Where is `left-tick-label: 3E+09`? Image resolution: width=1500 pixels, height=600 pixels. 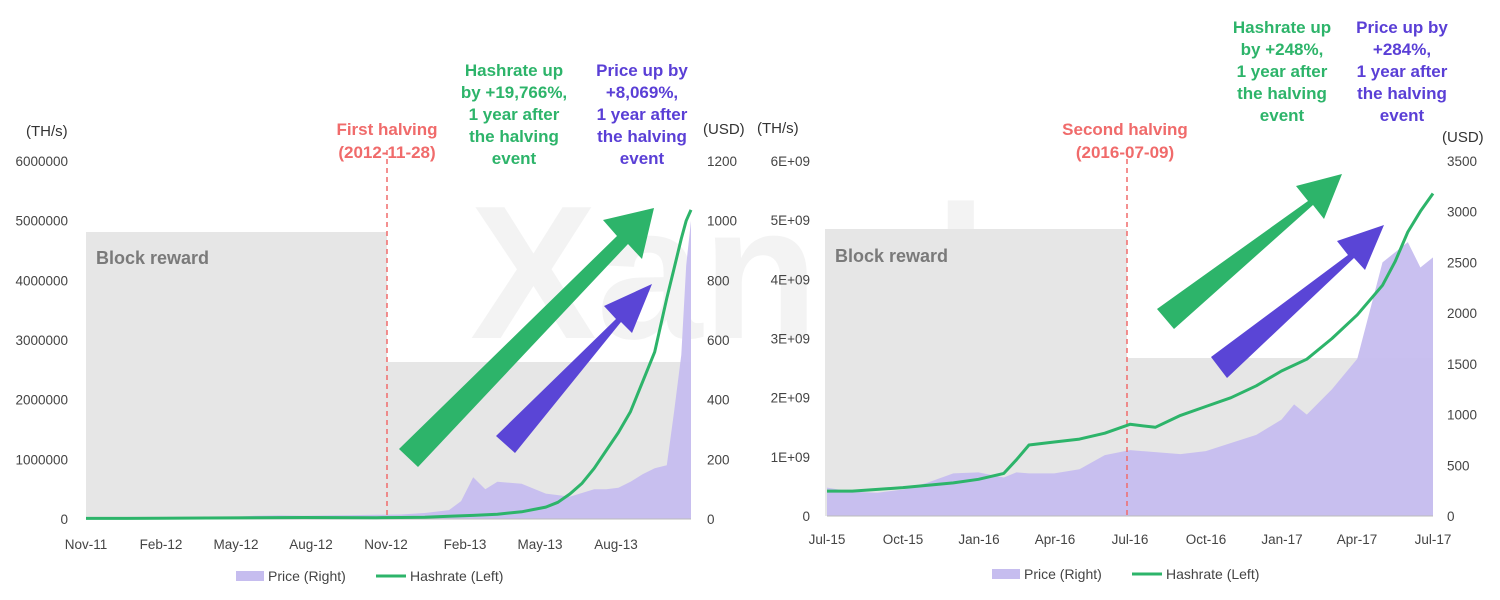 left-tick-label: 3E+09 is located at coordinates (790, 339).